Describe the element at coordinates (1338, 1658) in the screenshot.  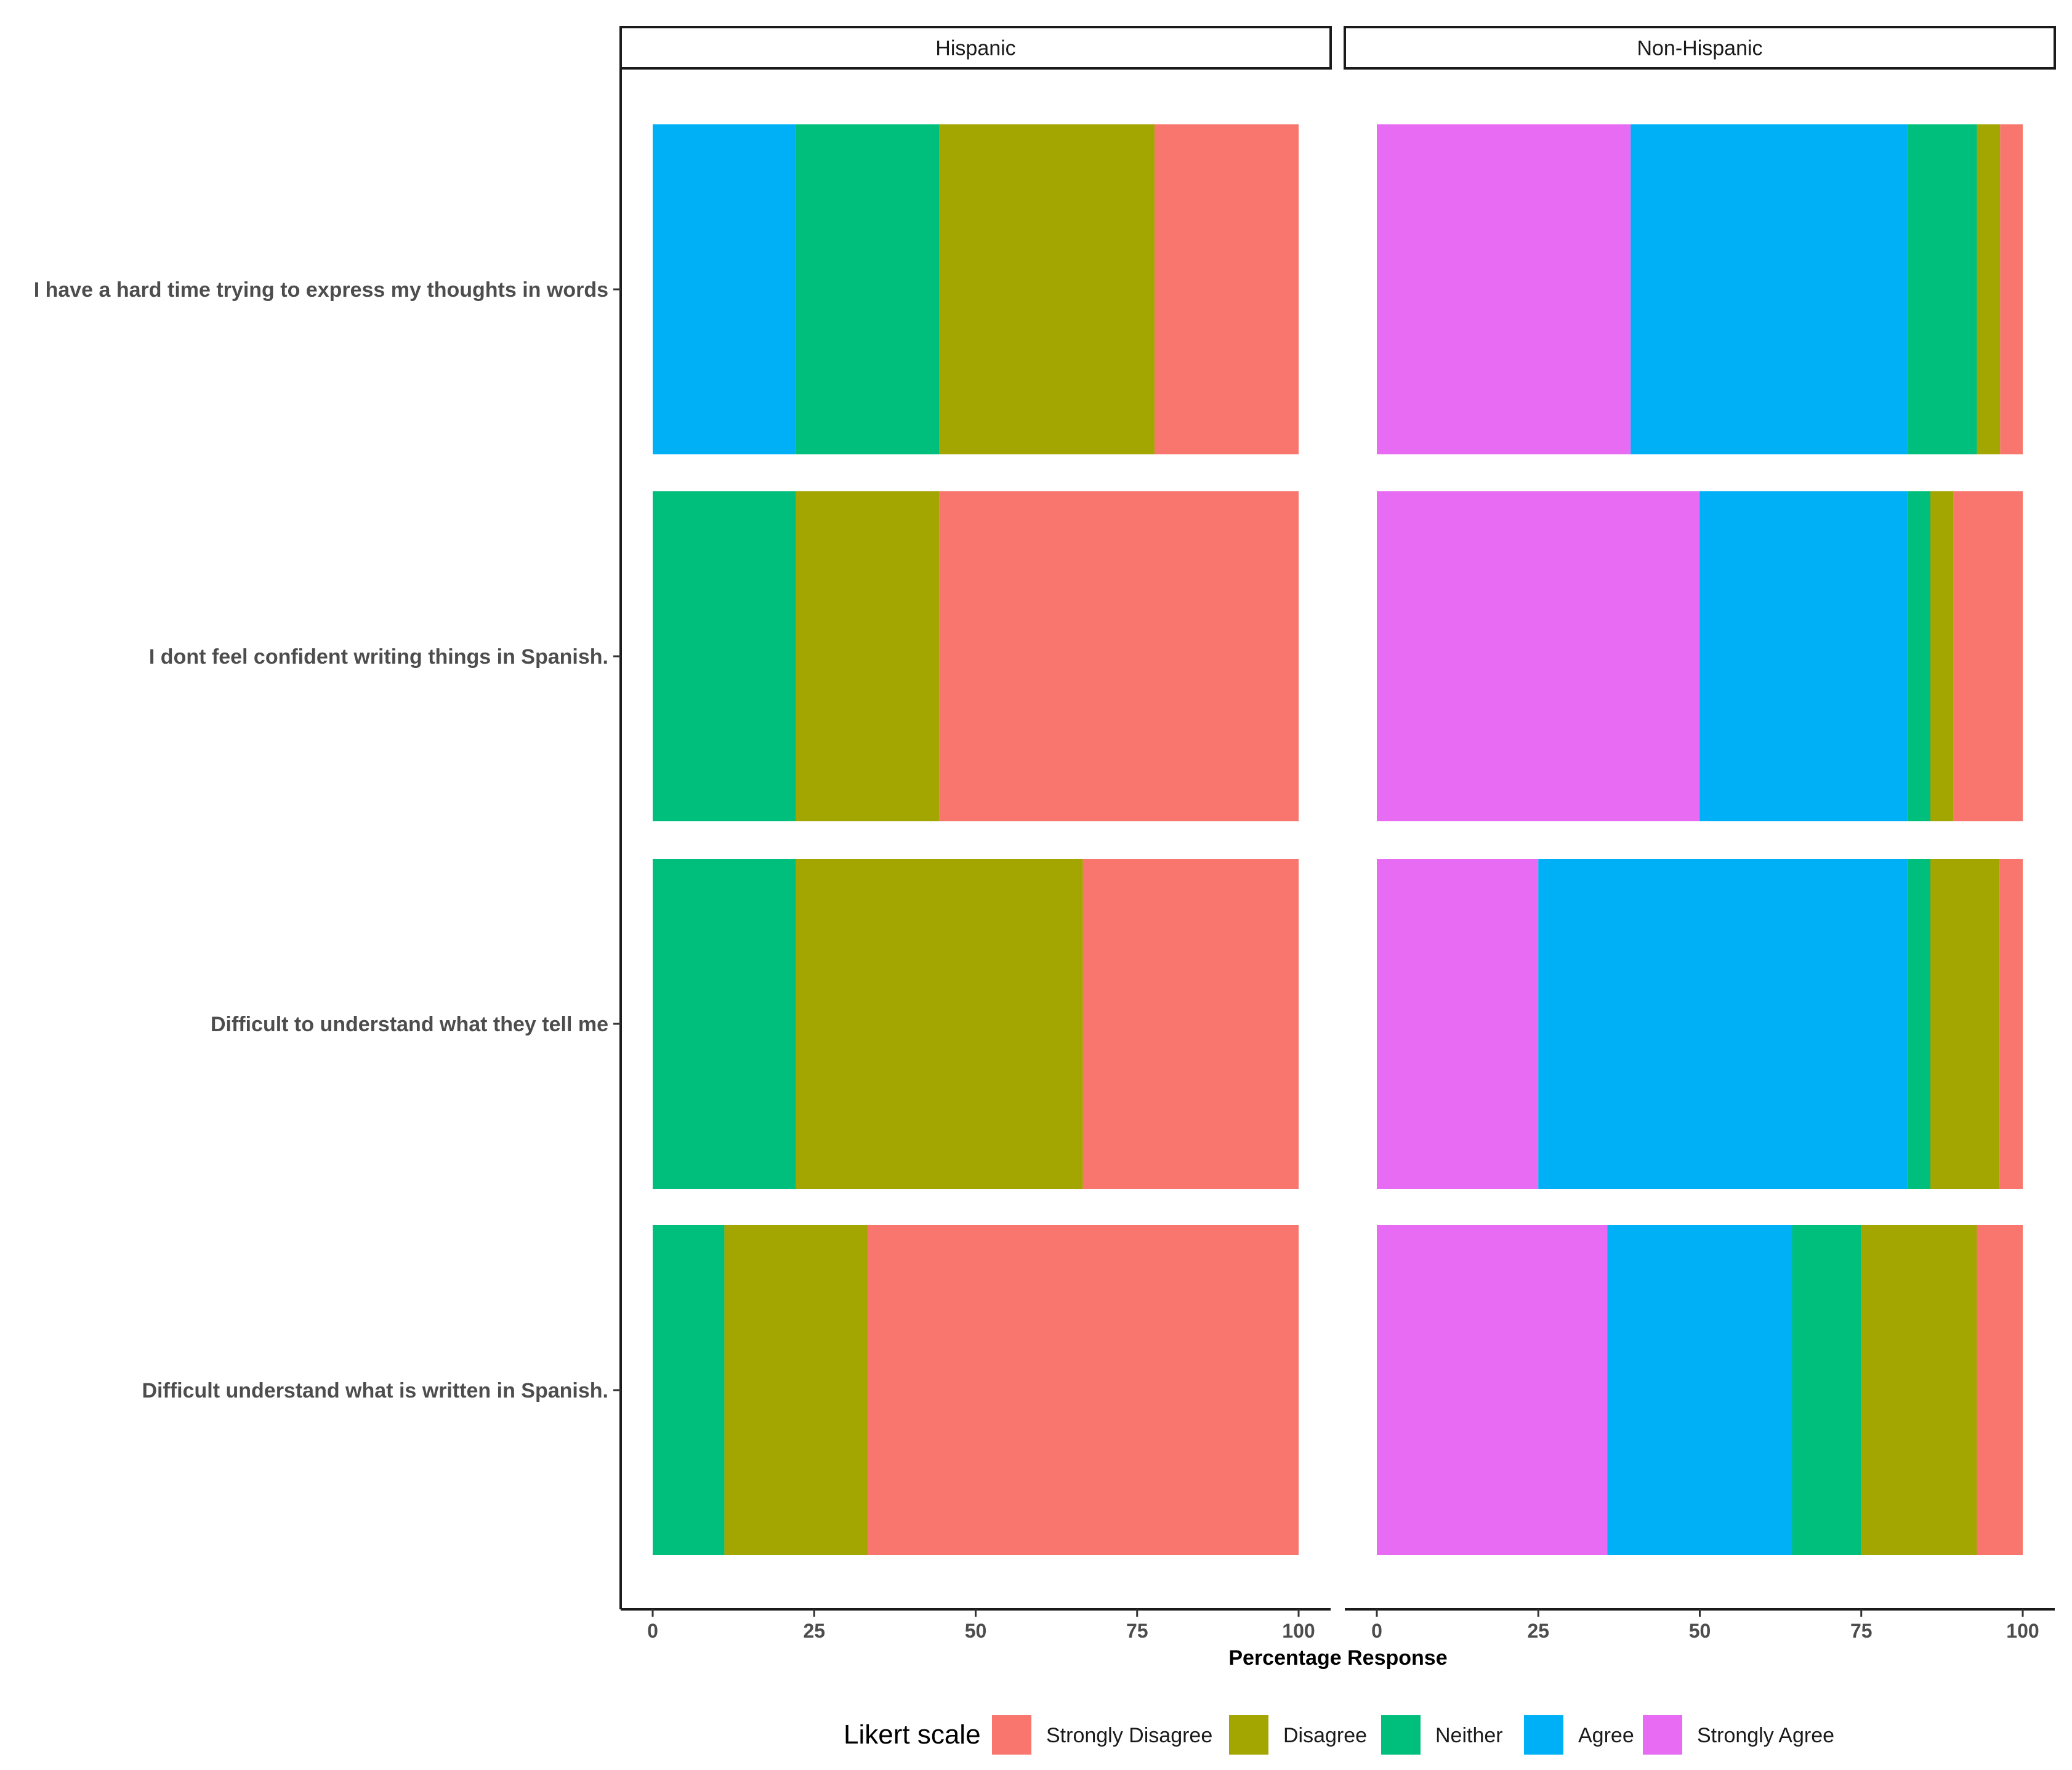
I see `x-axis-title: Percentage Response` at that location.